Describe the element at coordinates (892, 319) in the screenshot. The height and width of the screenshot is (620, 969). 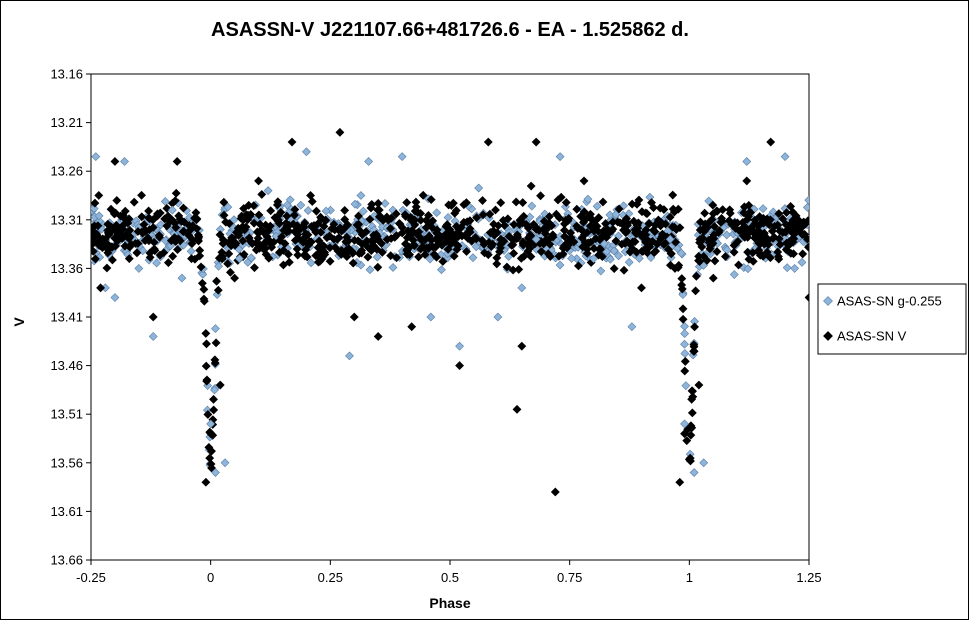
I see `legend: ASAS-SN g-0.255 ASAS-SN V` at that location.